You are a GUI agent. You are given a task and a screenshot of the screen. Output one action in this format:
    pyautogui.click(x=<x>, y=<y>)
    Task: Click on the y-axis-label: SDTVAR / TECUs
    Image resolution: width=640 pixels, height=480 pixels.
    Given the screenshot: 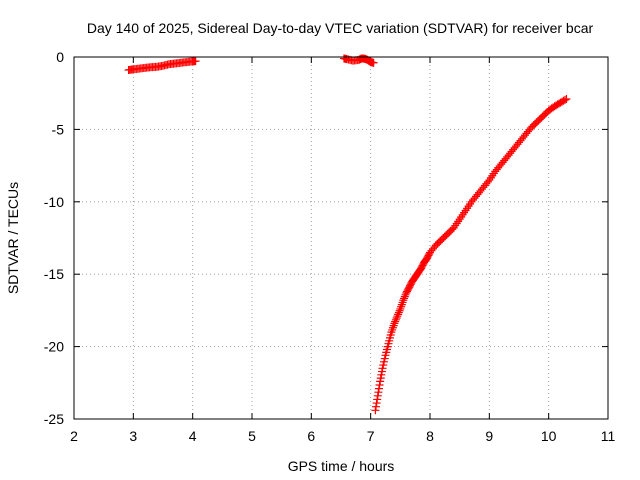 What is the action you would take?
    pyautogui.click(x=13, y=238)
    